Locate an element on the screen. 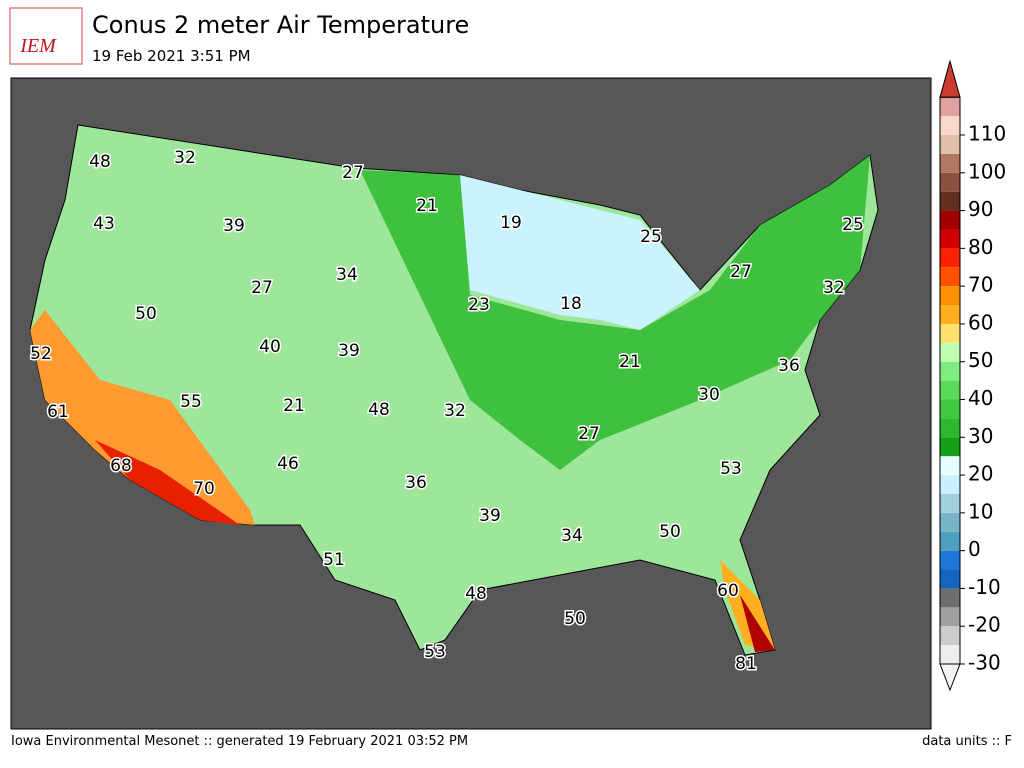  tick-label: 40 is located at coordinates (980, 398).